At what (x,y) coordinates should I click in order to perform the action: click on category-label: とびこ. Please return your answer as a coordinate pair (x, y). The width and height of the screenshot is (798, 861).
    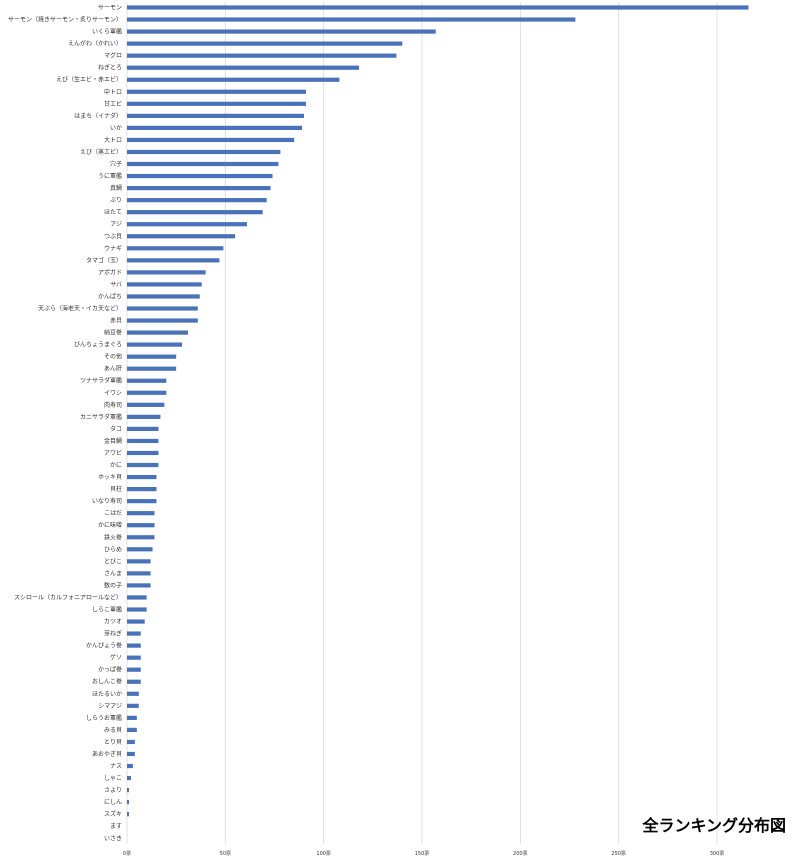
    Looking at the image, I should click on (113, 561).